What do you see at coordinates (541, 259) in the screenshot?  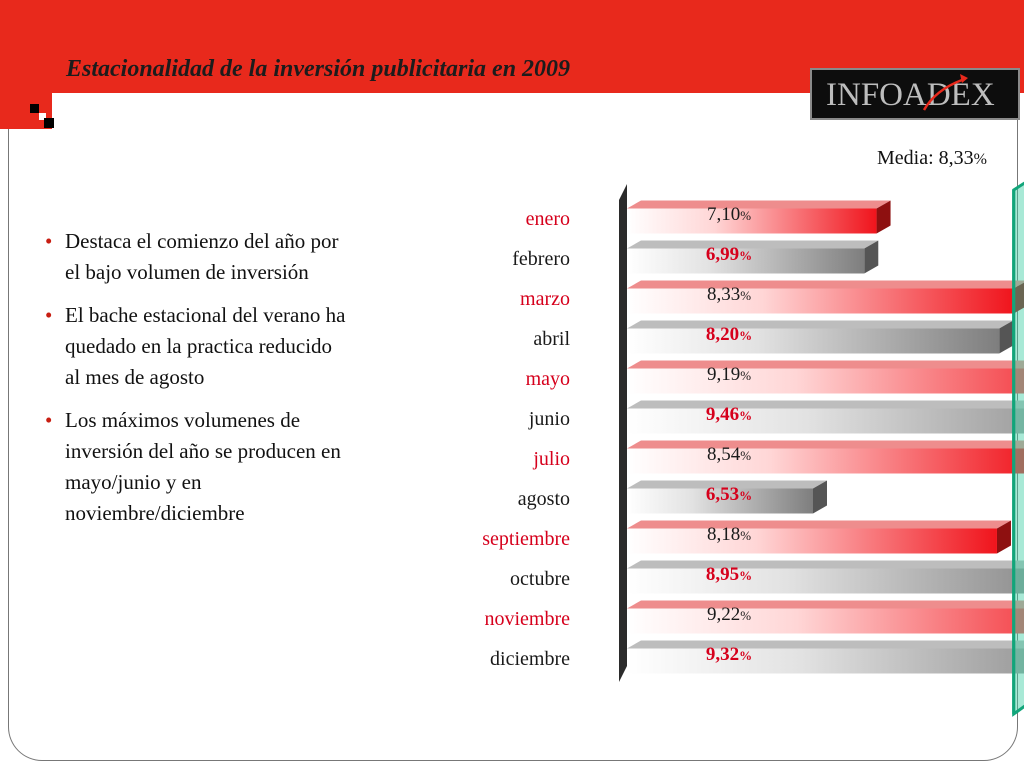 I see `category-label: febrero` at bounding box center [541, 259].